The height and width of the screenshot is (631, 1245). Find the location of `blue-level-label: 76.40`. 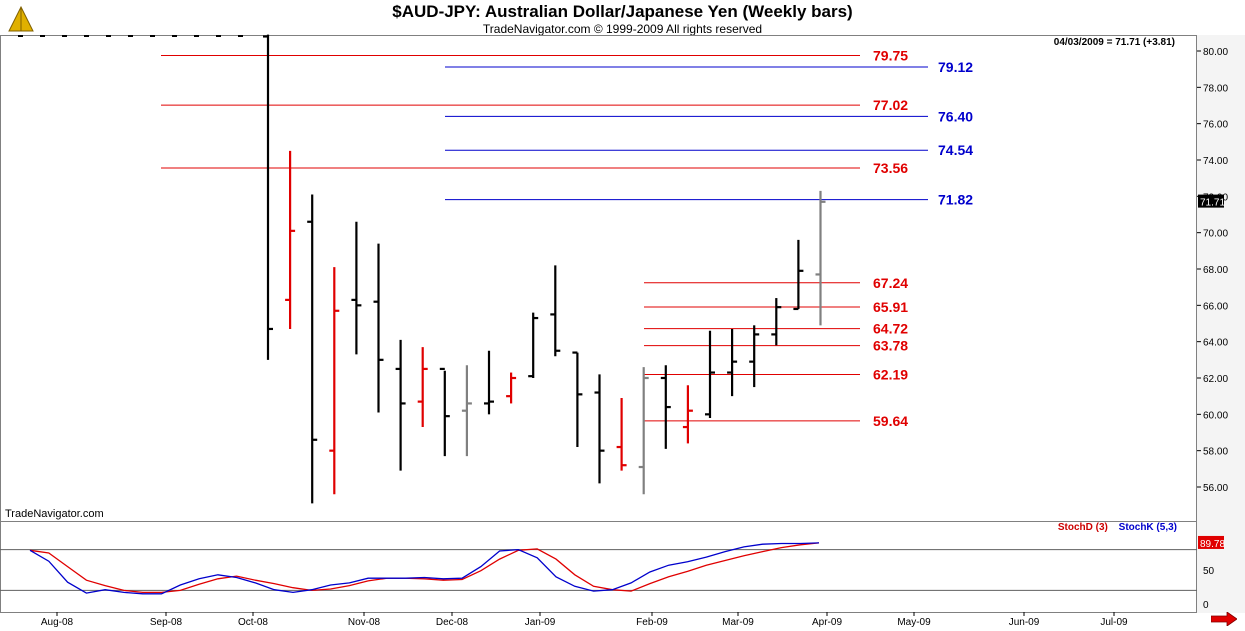

blue-level-label: 76.40 is located at coordinates (955, 116).